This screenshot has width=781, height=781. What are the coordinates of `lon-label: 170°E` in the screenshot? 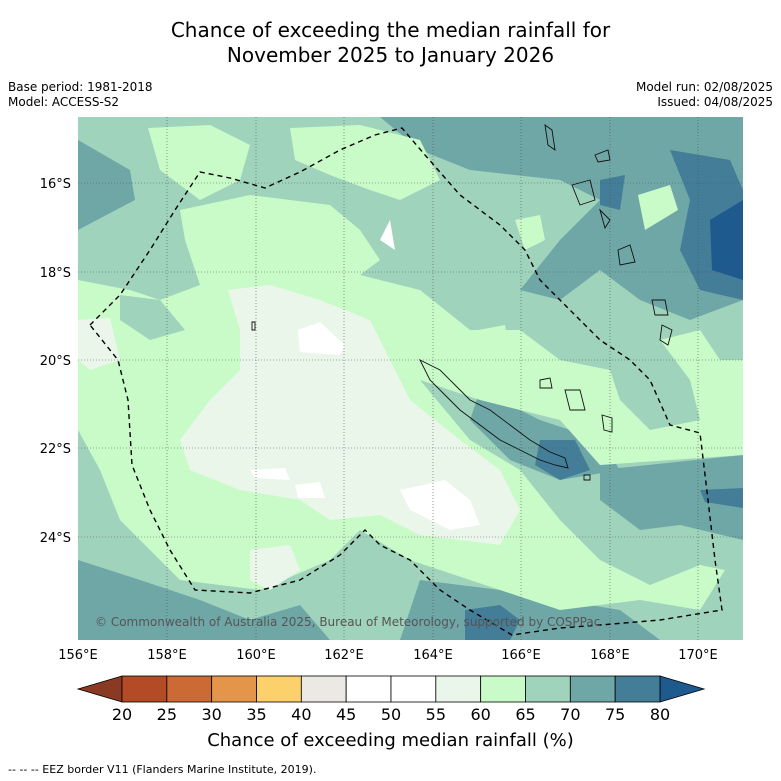 It's located at (698, 655).